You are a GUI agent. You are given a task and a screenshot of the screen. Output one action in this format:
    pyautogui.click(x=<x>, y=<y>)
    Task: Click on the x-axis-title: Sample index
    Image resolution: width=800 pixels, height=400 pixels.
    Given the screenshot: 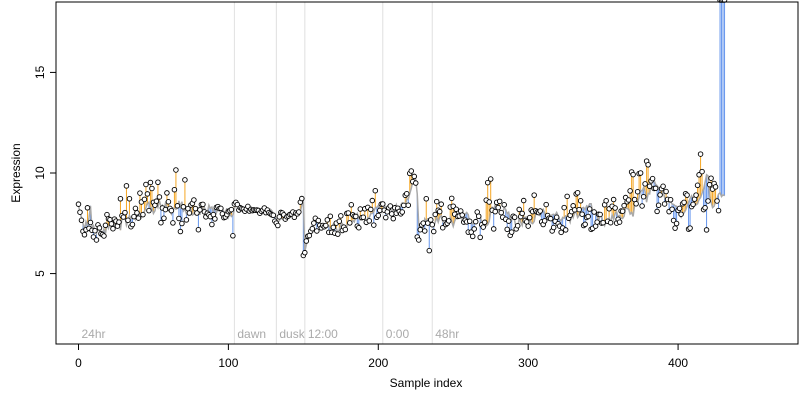 What is the action you would take?
    pyautogui.click(x=426, y=383)
    